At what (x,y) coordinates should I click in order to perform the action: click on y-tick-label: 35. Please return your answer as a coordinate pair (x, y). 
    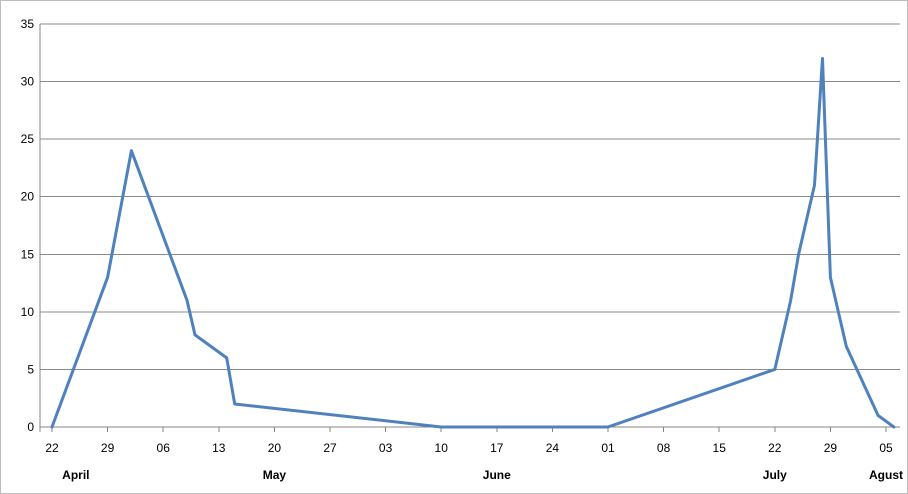
    Looking at the image, I should click on (28, 24).